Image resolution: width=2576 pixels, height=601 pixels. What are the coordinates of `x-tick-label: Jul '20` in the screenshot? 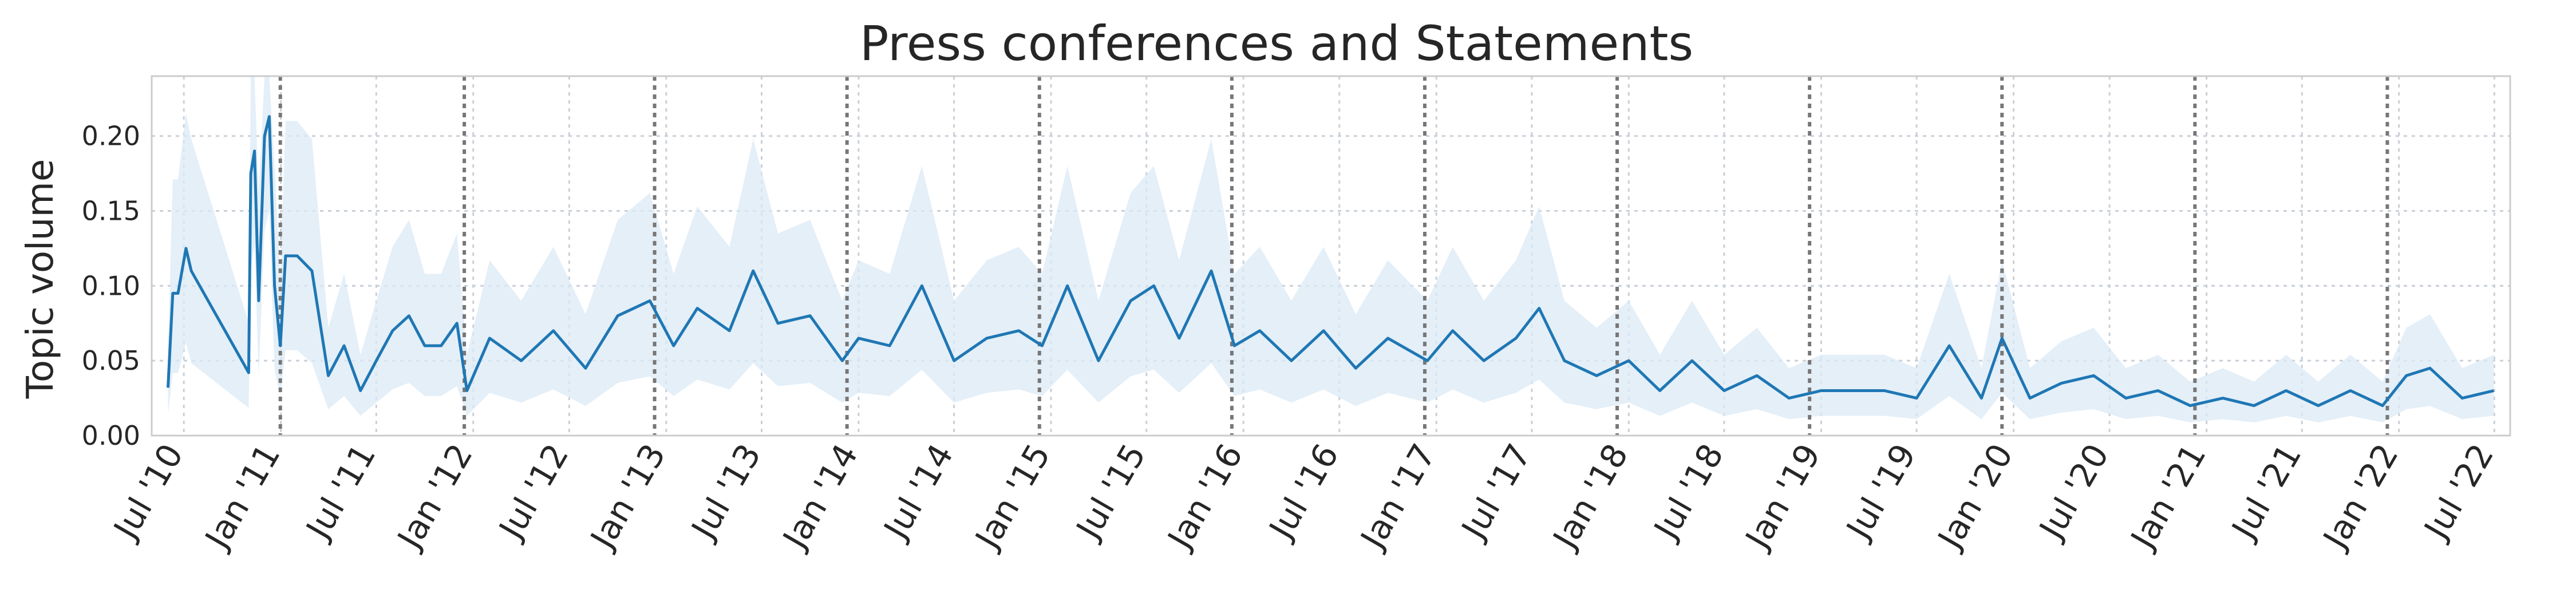 It's located at (2073, 492).